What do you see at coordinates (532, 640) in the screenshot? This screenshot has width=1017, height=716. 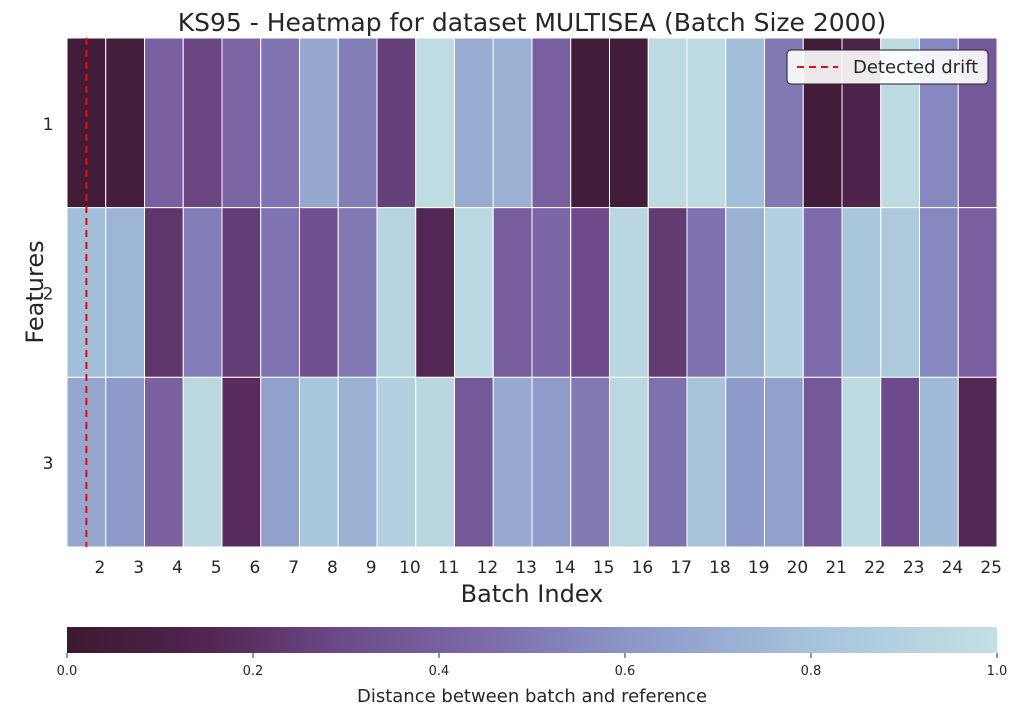 I see `colorbar` at bounding box center [532, 640].